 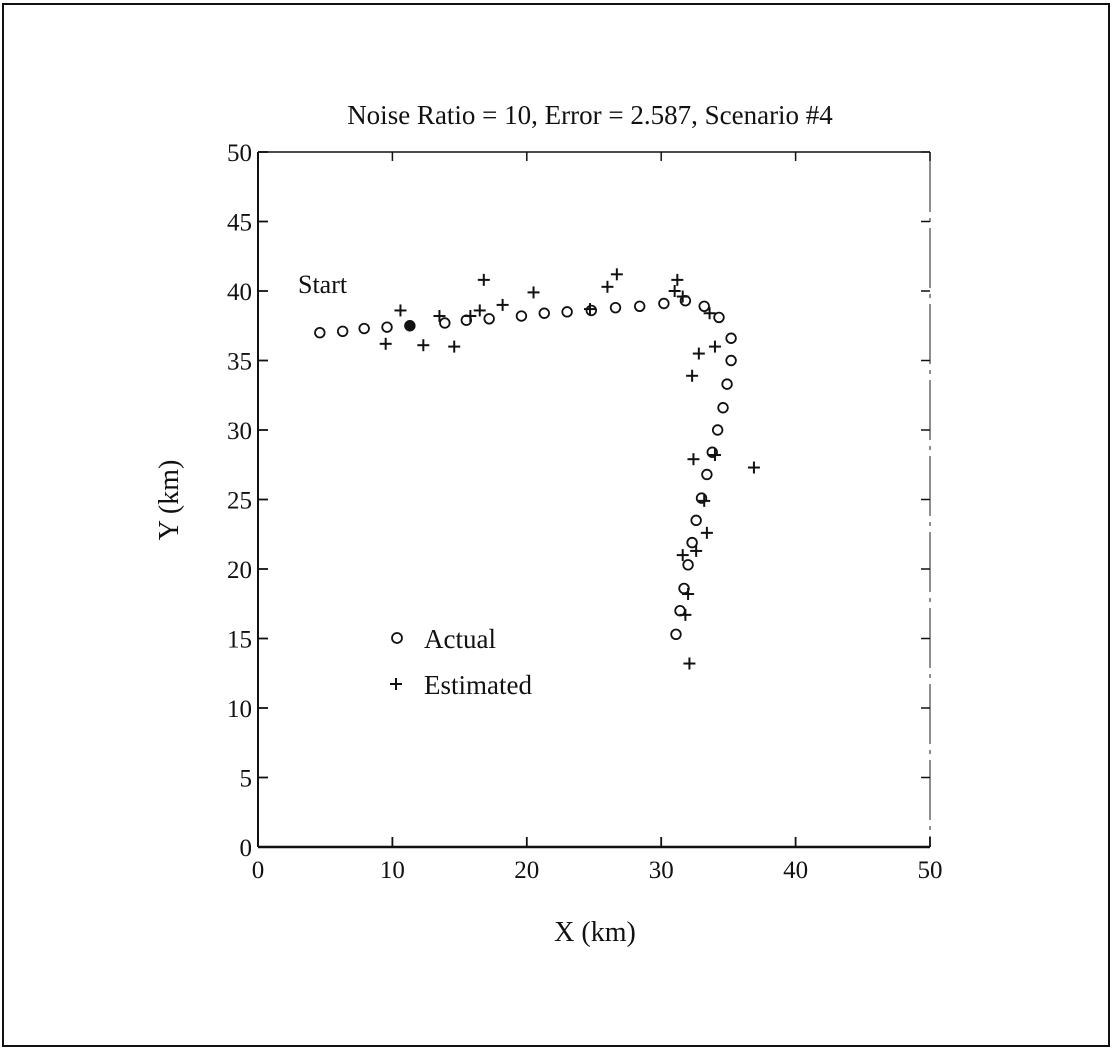 What do you see at coordinates (239, 709) in the screenshot?
I see `y-tick-label: 10` at bounding box center [239, 709].